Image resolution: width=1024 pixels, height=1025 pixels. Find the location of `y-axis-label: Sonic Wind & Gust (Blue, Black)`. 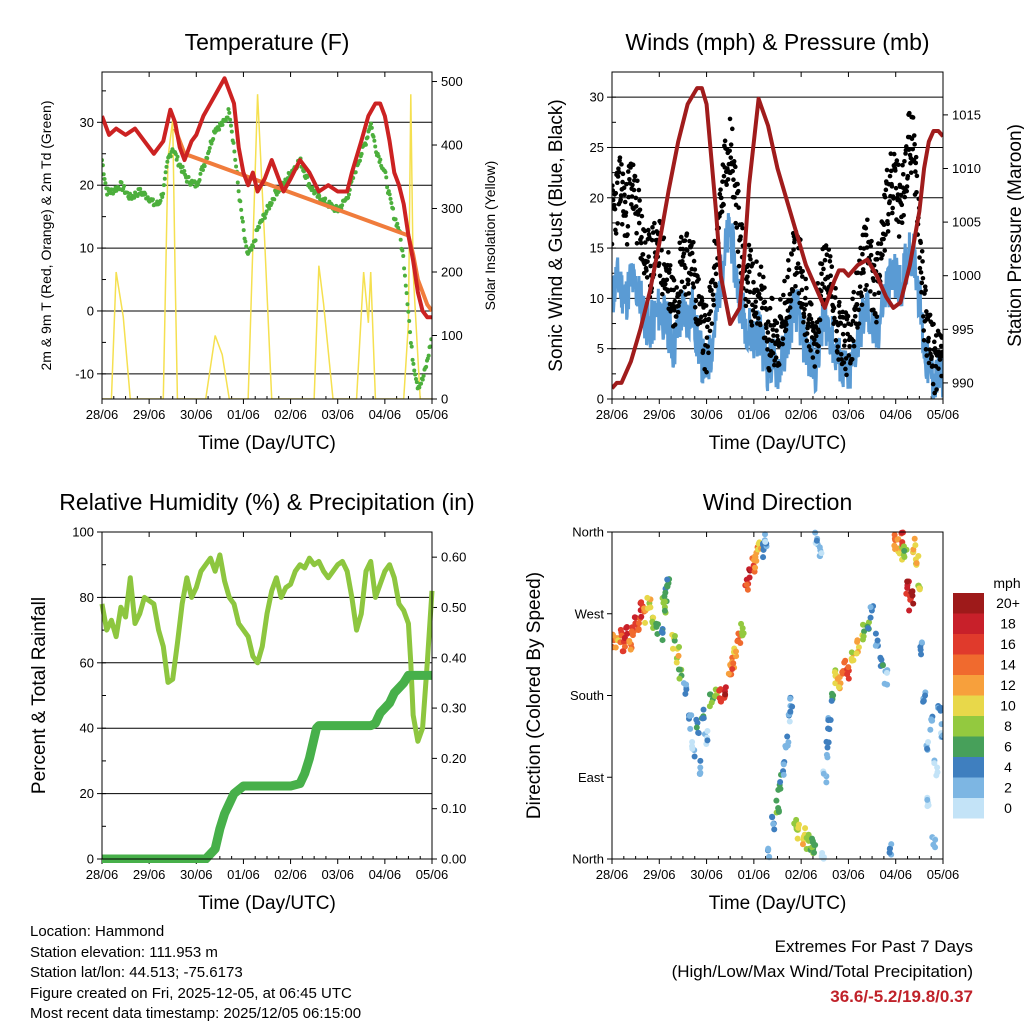

y-axis-label: Sonic Wind & Gust (Blue, Black) is located at coordinates (556, 235).